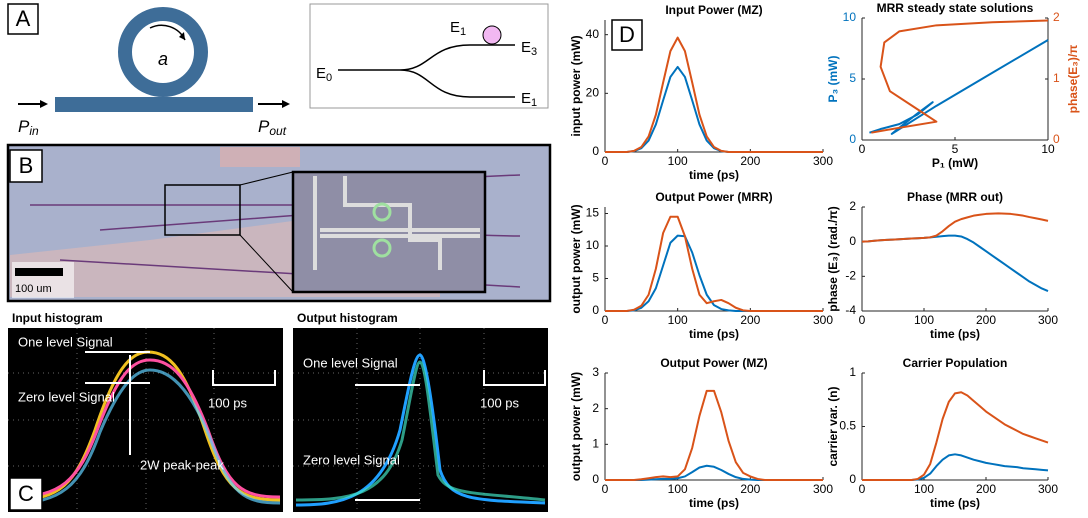 The height and width of the screenshot is (518, 1088). What do you see at coordinates (202, 210) in the screenshot?
I see `zoom-box` at bounding box center [202, 210].